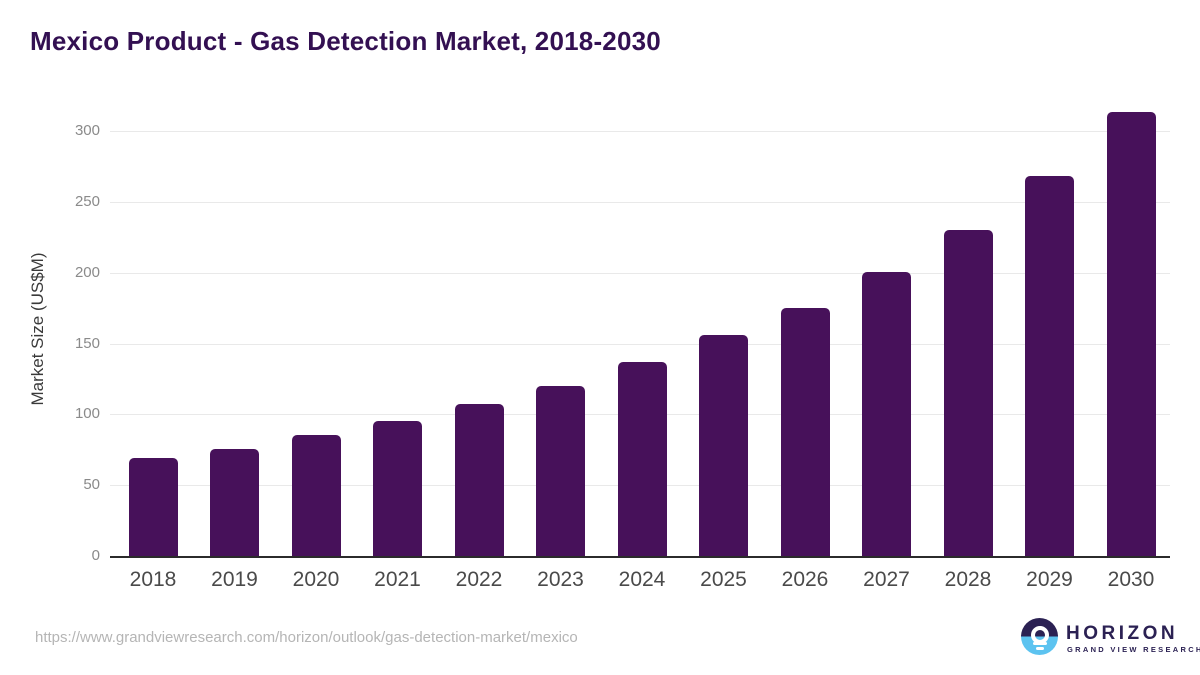  What do you see at coordinates (153, 579) in the screenshot?
I see `x-tick-label-2018: 2018` at bounding box center [153, 579].